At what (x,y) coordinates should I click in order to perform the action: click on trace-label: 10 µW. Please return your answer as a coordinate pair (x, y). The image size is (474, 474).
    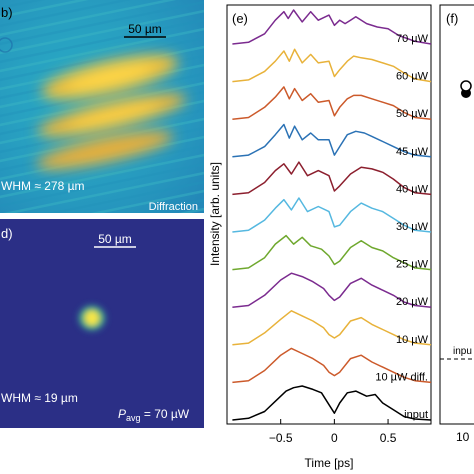
    Looking at the image, I should click on (412, 340).